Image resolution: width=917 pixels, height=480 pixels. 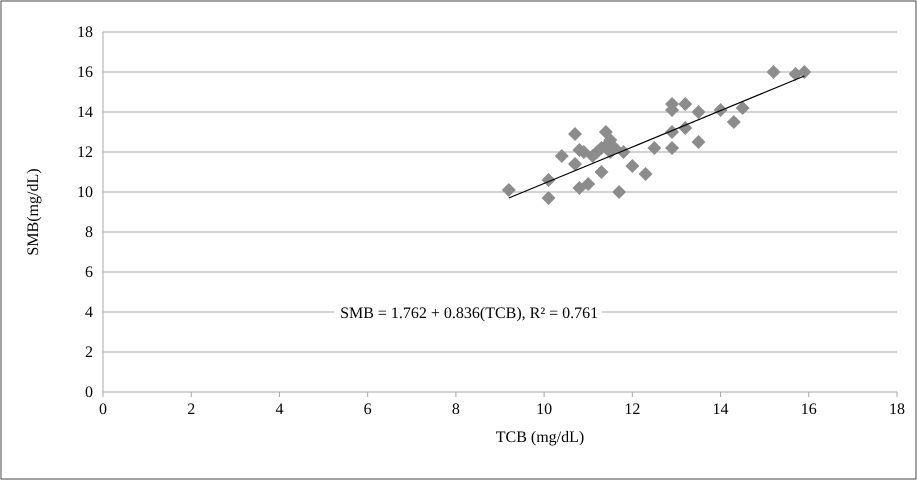 What do you see at coordinates (469, 313) in the screenshot?
I see `annotation: SMB = 1.762 + 0.836(TCB), R² = 0.761` at bounding box center [469, 313].